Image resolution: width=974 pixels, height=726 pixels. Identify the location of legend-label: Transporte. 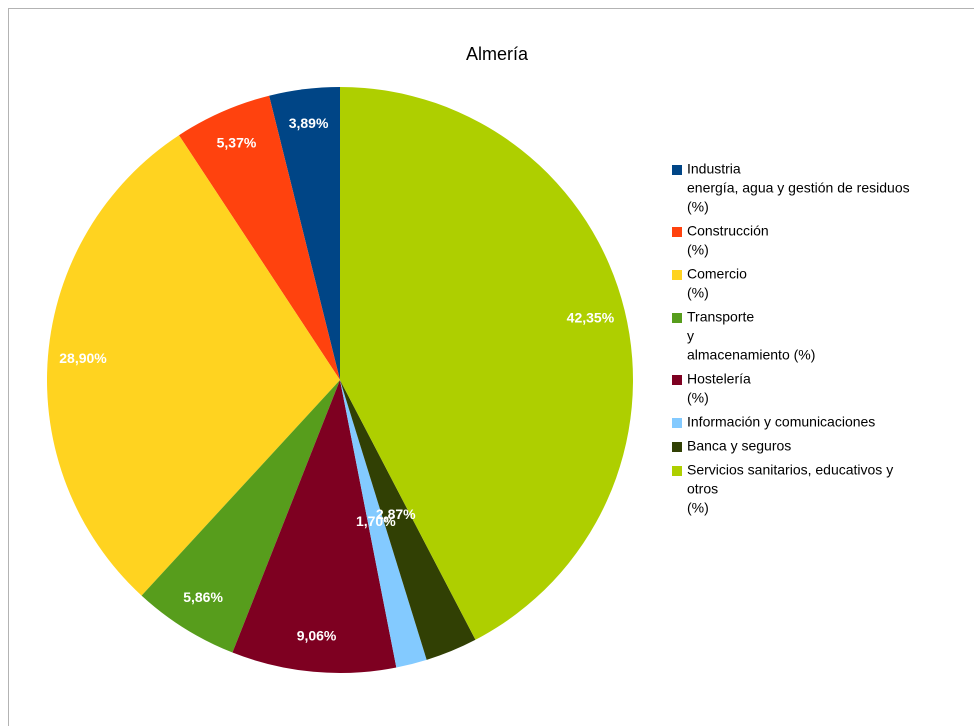
(720, 317).